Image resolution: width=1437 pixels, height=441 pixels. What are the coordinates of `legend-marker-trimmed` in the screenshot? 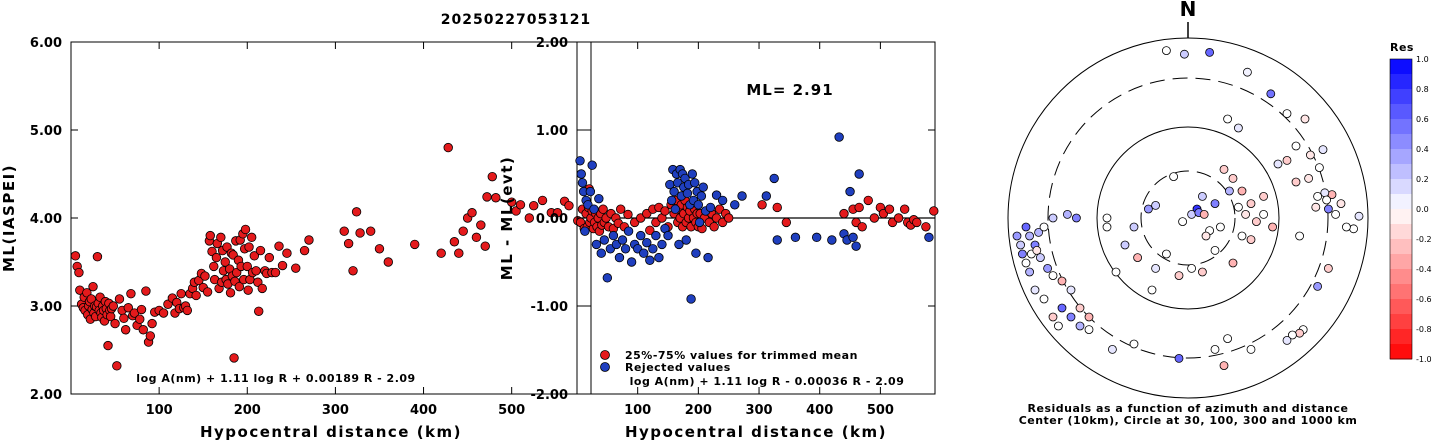 It's located at (605, 355).